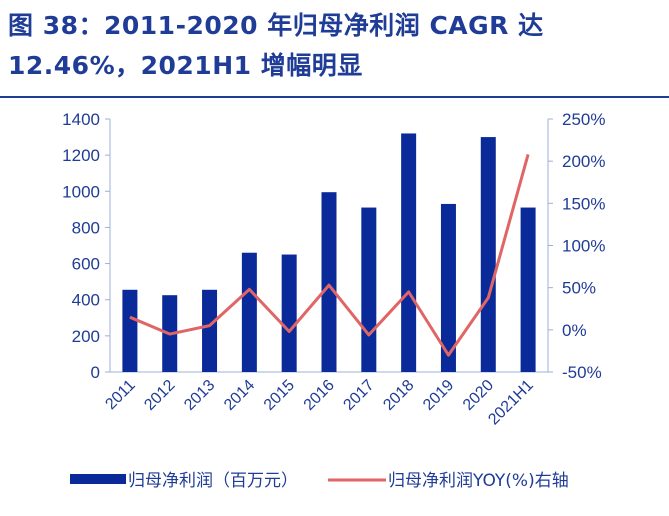 The width and height of the screenshot is (669, 516). I want to click on x-axis-tick-label: 2020, so click(478, 395).